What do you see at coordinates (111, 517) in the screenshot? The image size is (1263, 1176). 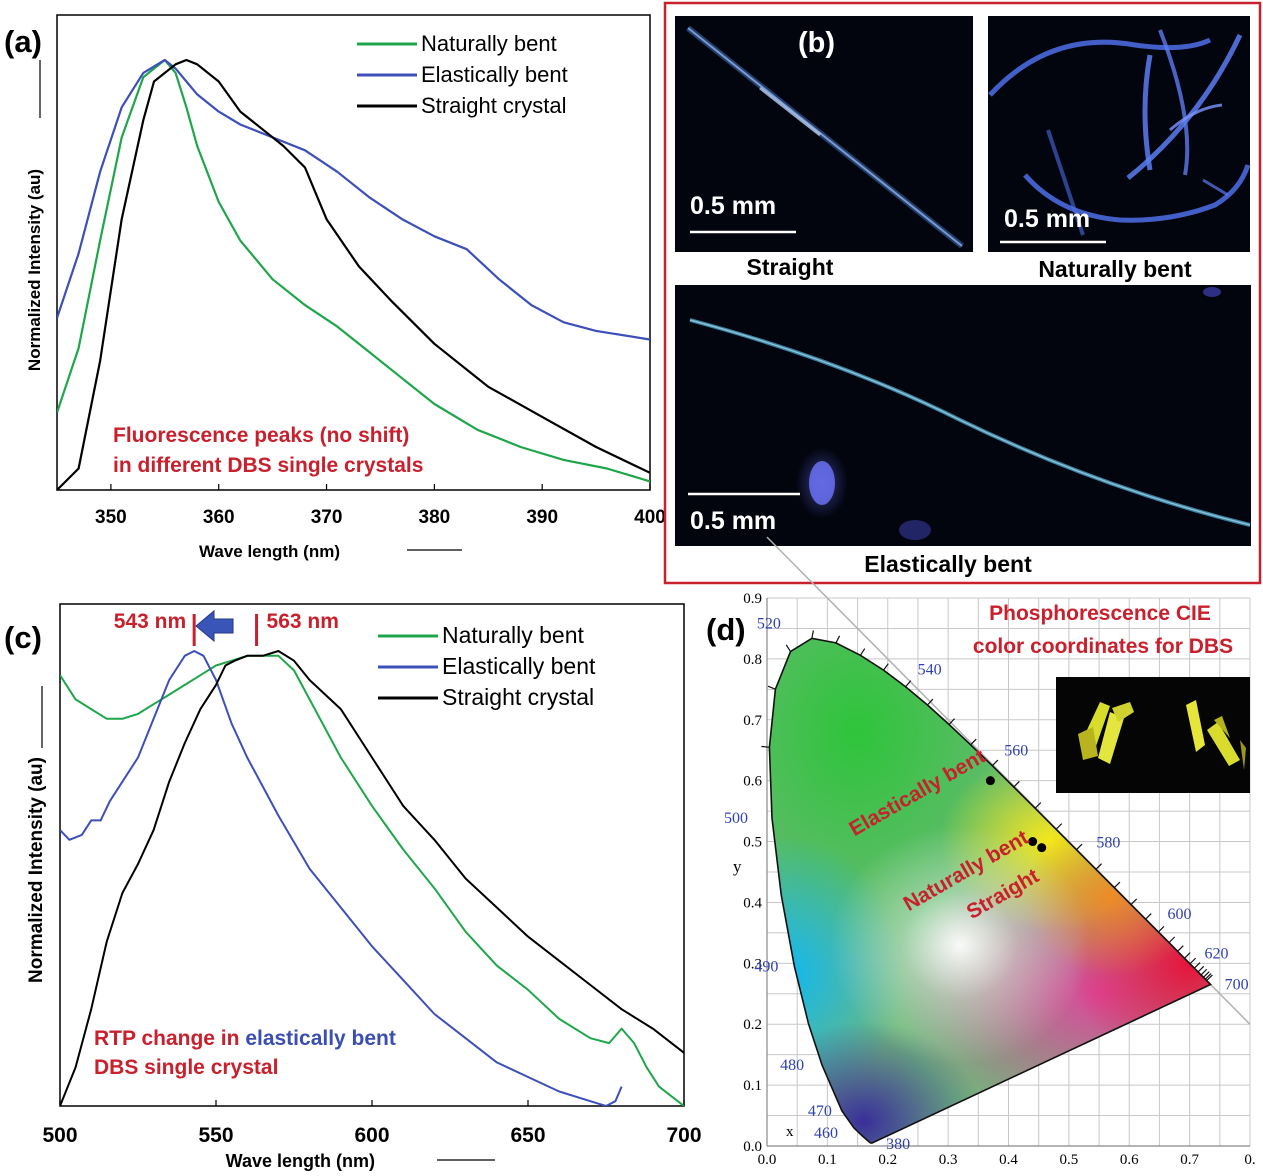 I see `panel-a-xtick-label-0: 350` at bounding box center [111, 517].